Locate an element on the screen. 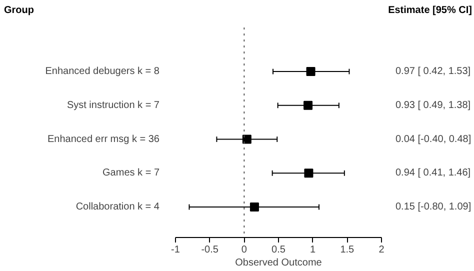 Image resolution: width=474 pixels, height=271 pixels. x-tick-label: 1 is located at coordinates (313, 250).